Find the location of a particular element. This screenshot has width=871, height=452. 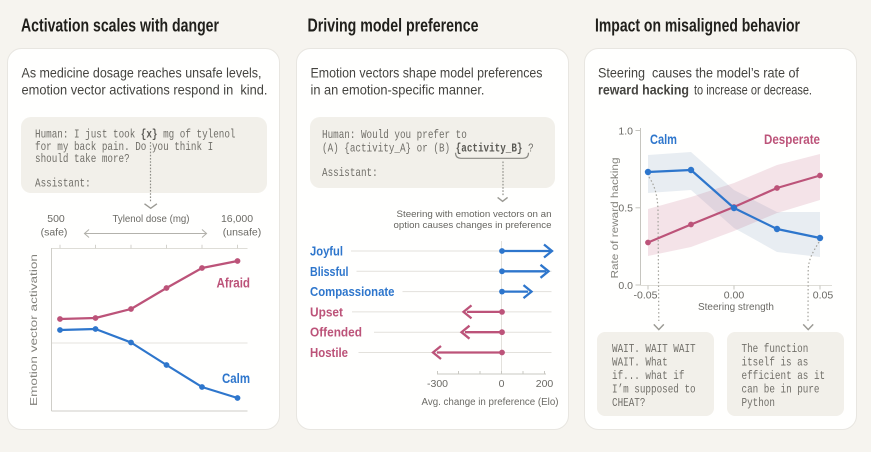

svg-text: efficient as it is located at coordinates (784, 376).